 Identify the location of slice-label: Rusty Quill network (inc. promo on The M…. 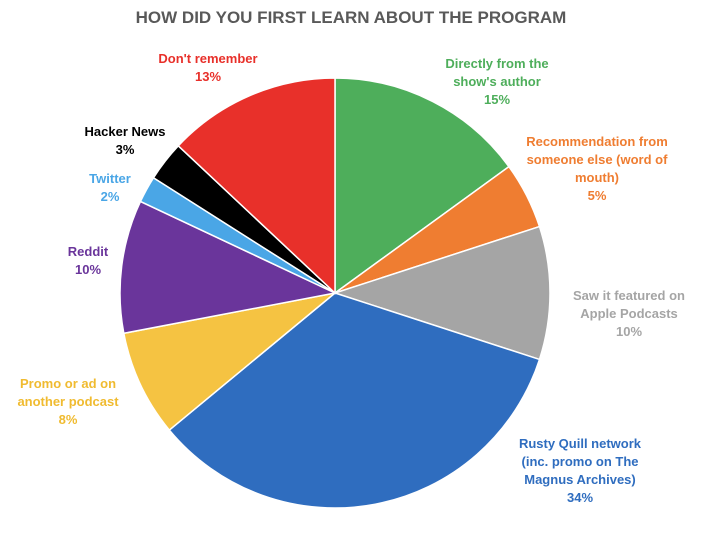
(580, 471).